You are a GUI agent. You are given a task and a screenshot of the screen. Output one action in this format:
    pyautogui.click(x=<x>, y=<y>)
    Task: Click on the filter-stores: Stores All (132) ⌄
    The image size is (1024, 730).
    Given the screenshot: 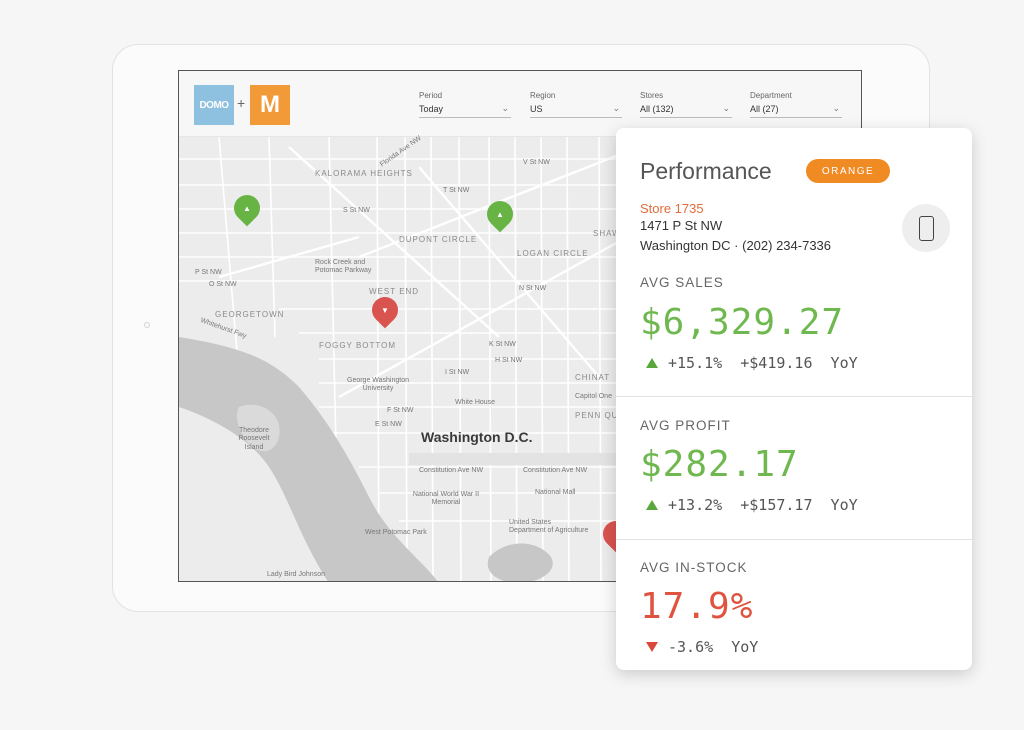 What is the action you would take?
    pyautogui.click(x=686, y=104)
    